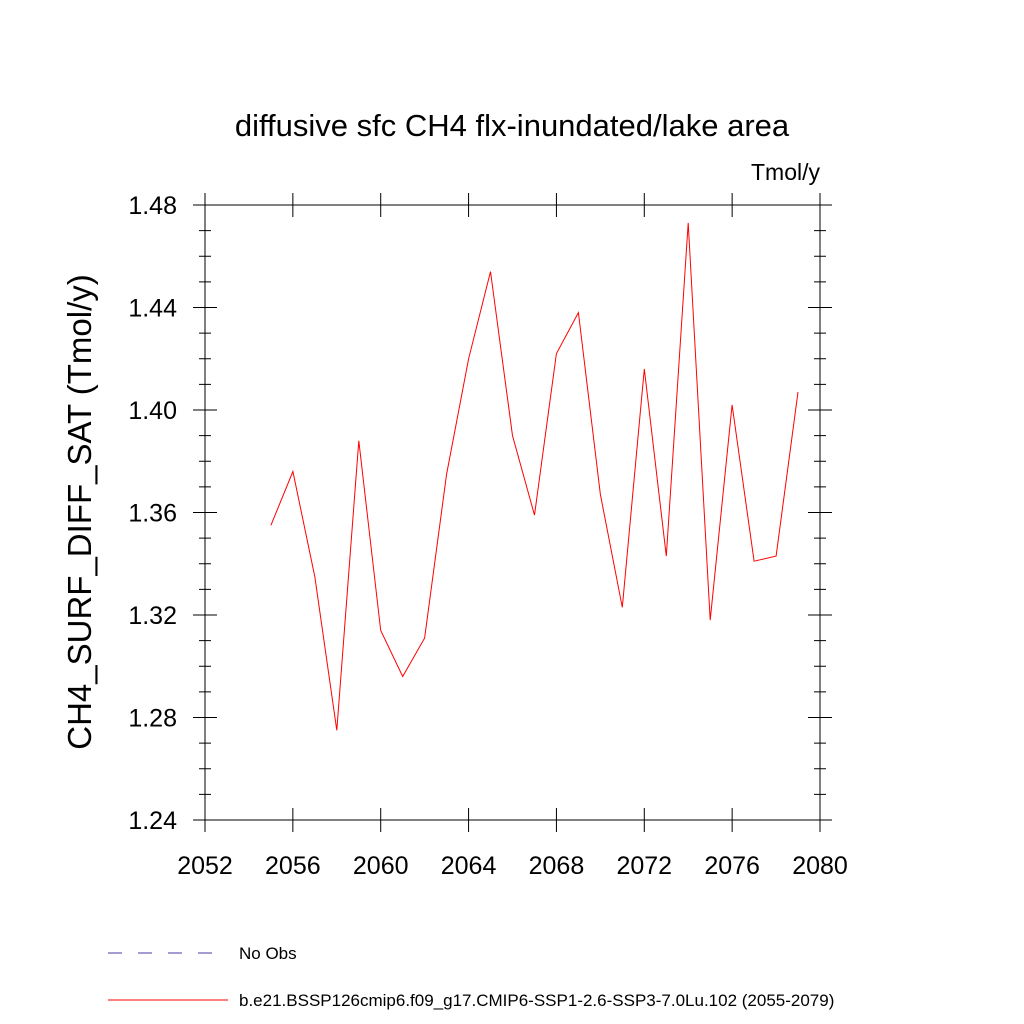 This screenshot has width=1024, height=1024. Describe the element at coordinates (644, 866) in the screenshot. I see `x-tick-label: 2072` at that location.